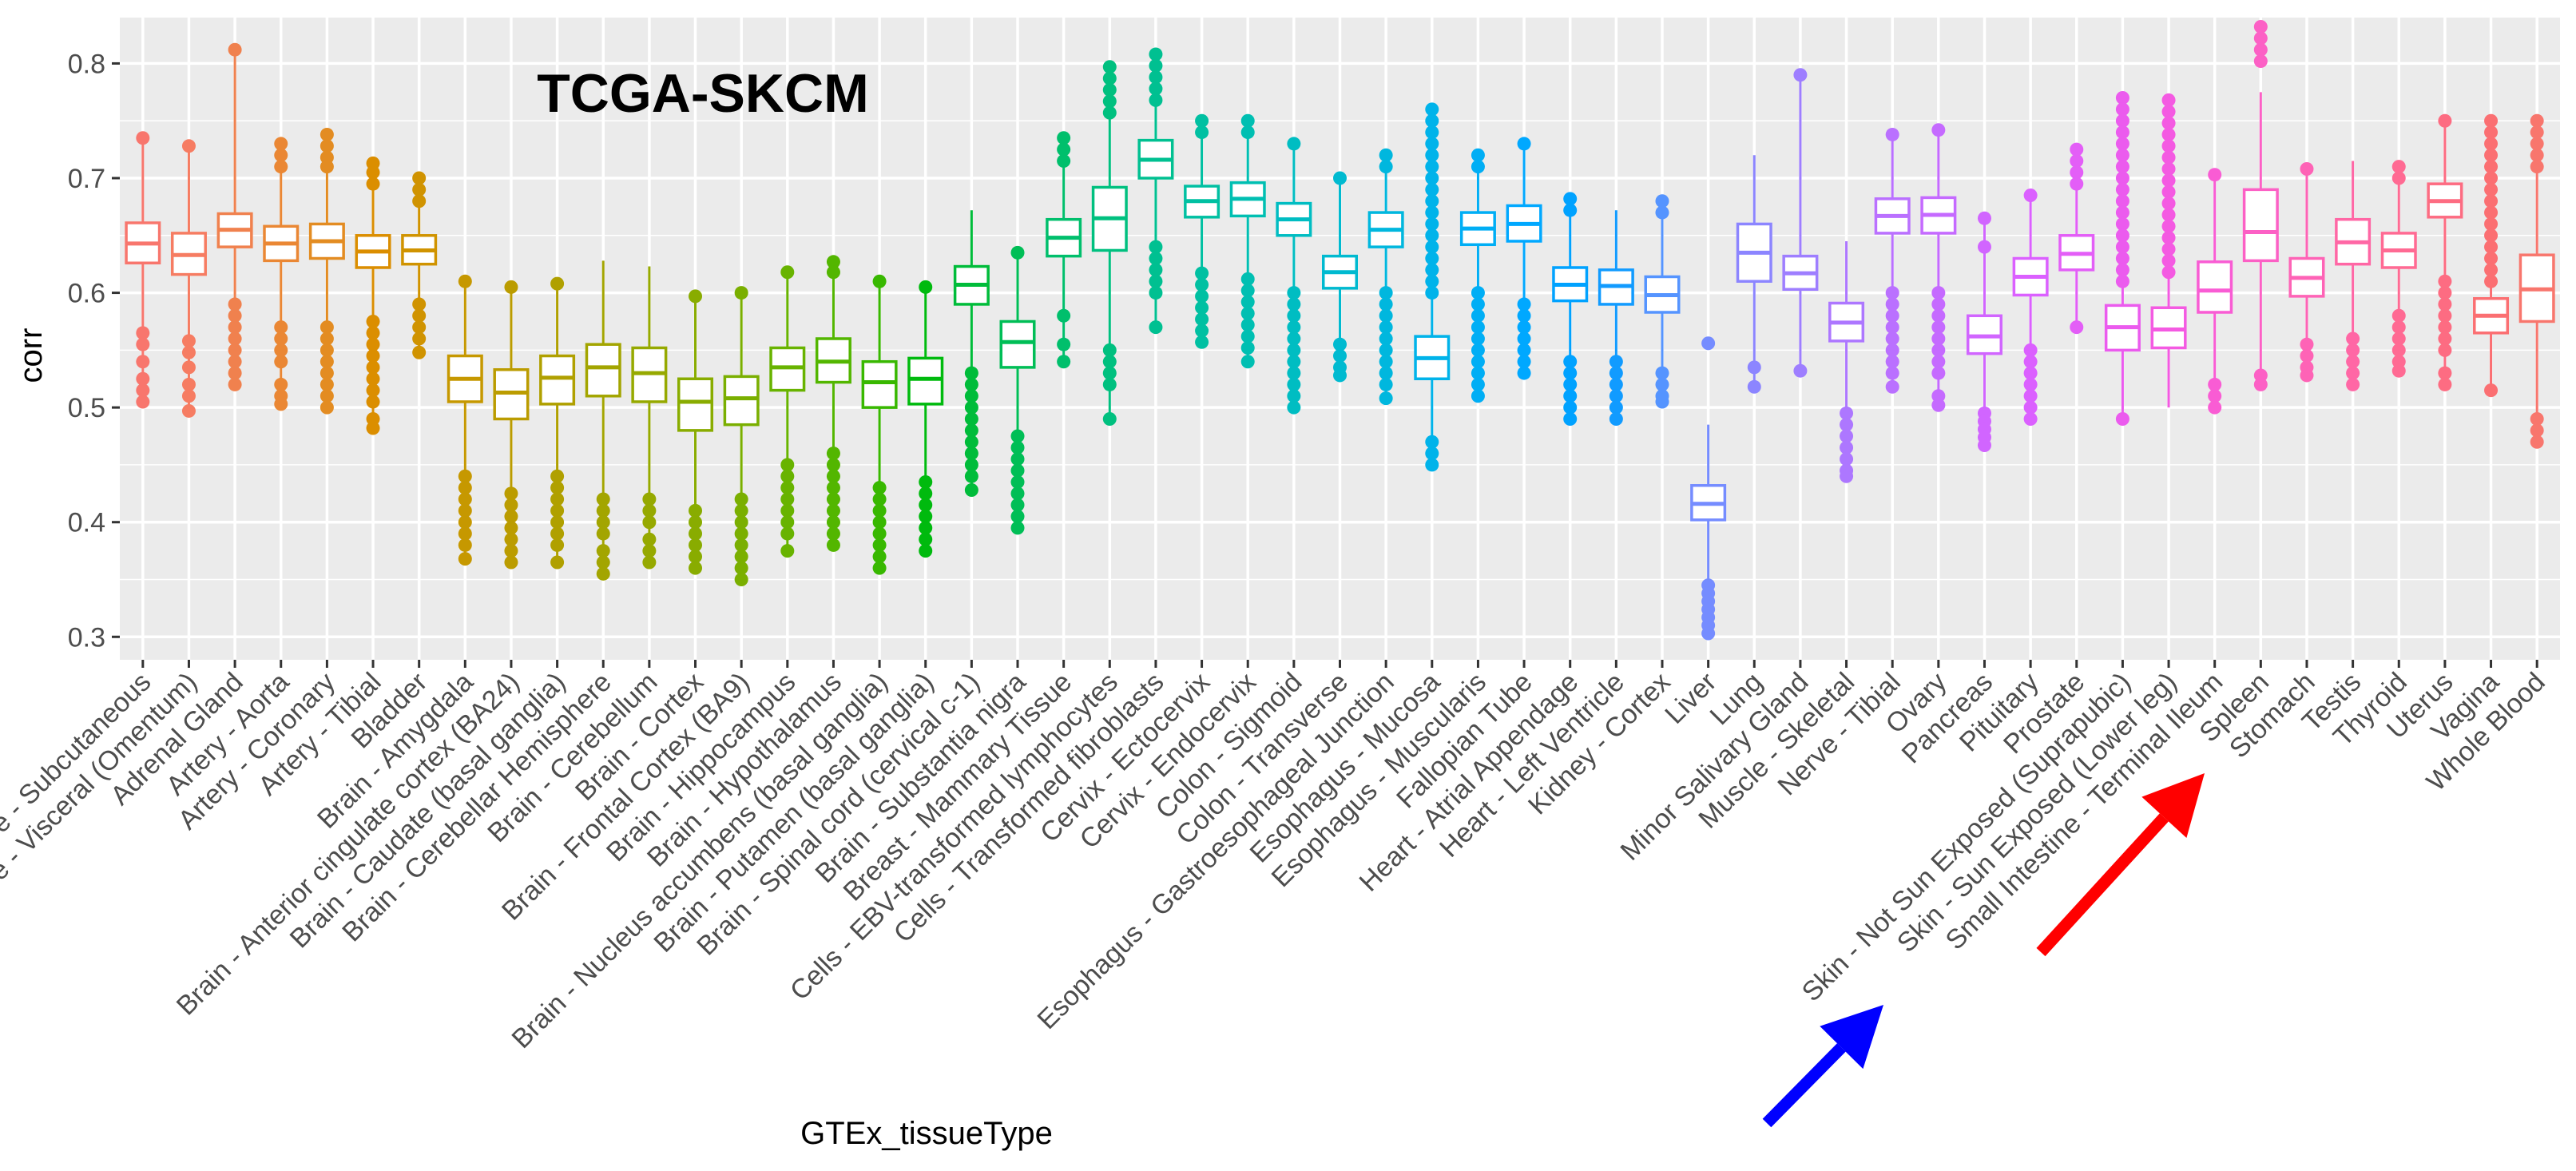  I want to click on y-tick-label: 0.5, so click(86, 408).